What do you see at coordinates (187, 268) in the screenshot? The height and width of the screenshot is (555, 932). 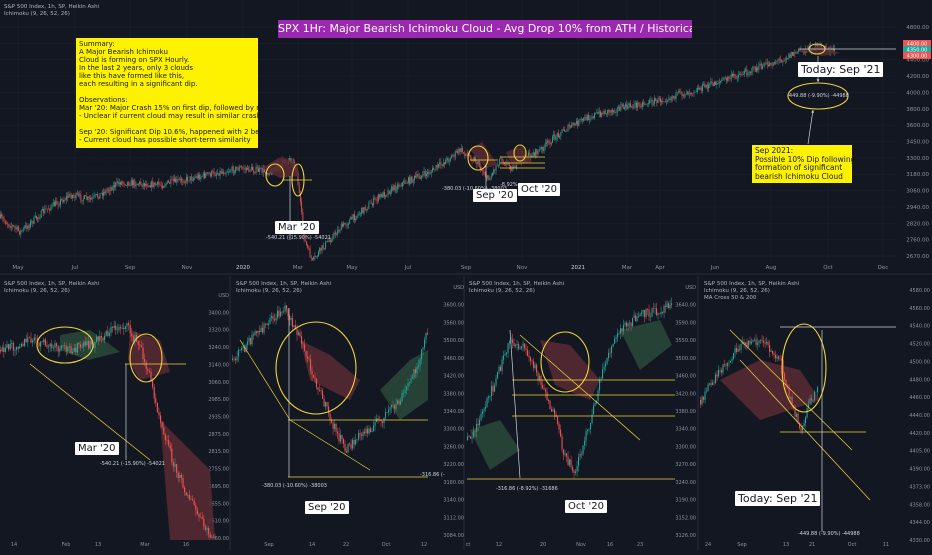 I see `top-x-tick-label: Nov` at bounding box center [187, 268].